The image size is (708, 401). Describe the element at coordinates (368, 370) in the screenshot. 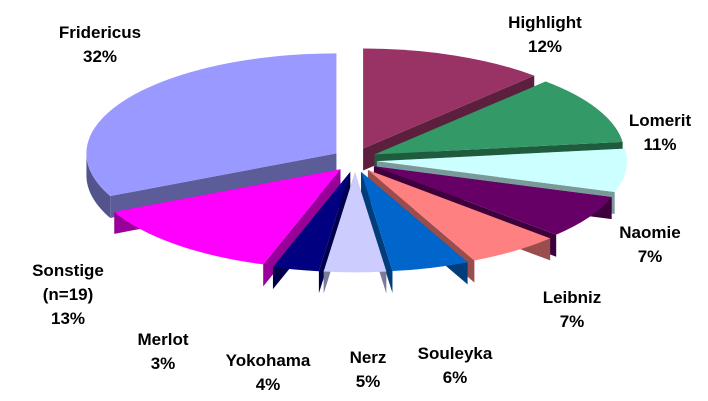

I see `data-label: Nerz 5%` at that location.